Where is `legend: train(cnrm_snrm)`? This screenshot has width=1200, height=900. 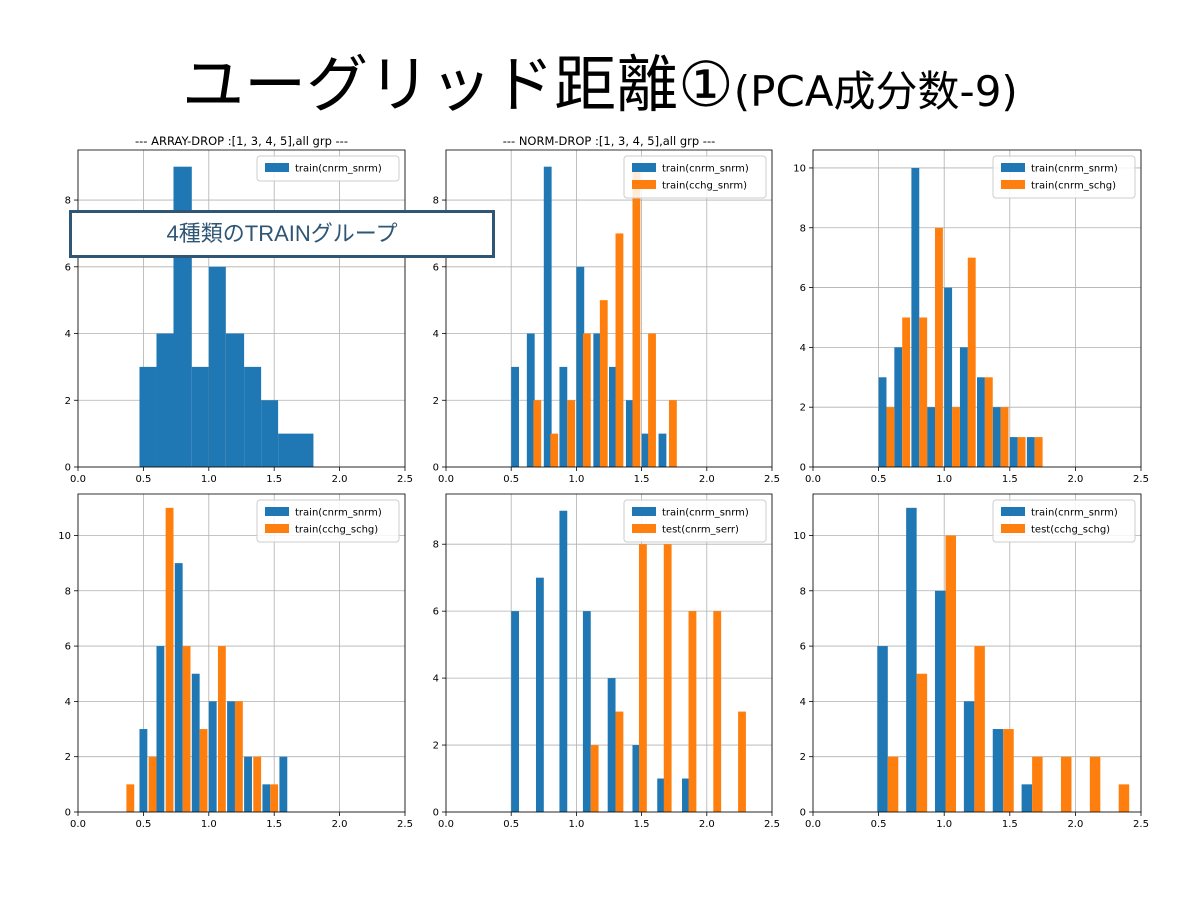 legend: train(cnrm_snrm) is located at coordinates (328, 168).